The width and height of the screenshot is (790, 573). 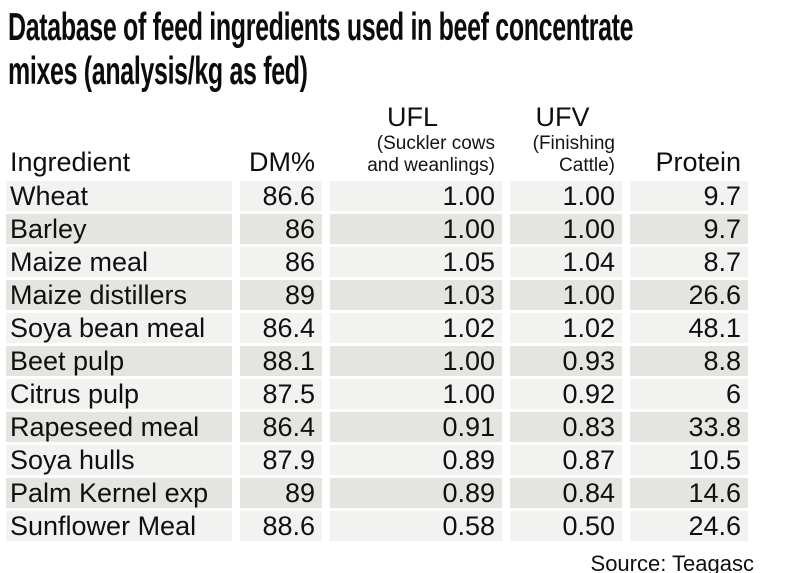 I want to click on cell-ufl: 1.02, so click(x=416, y=328).